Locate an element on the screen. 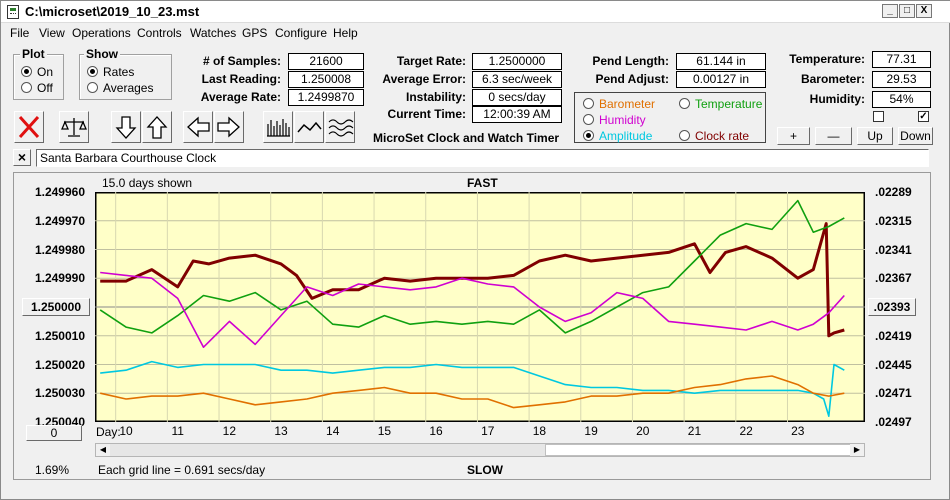  target-rate-label: Target Rate: is located at coordinates (431, 61).